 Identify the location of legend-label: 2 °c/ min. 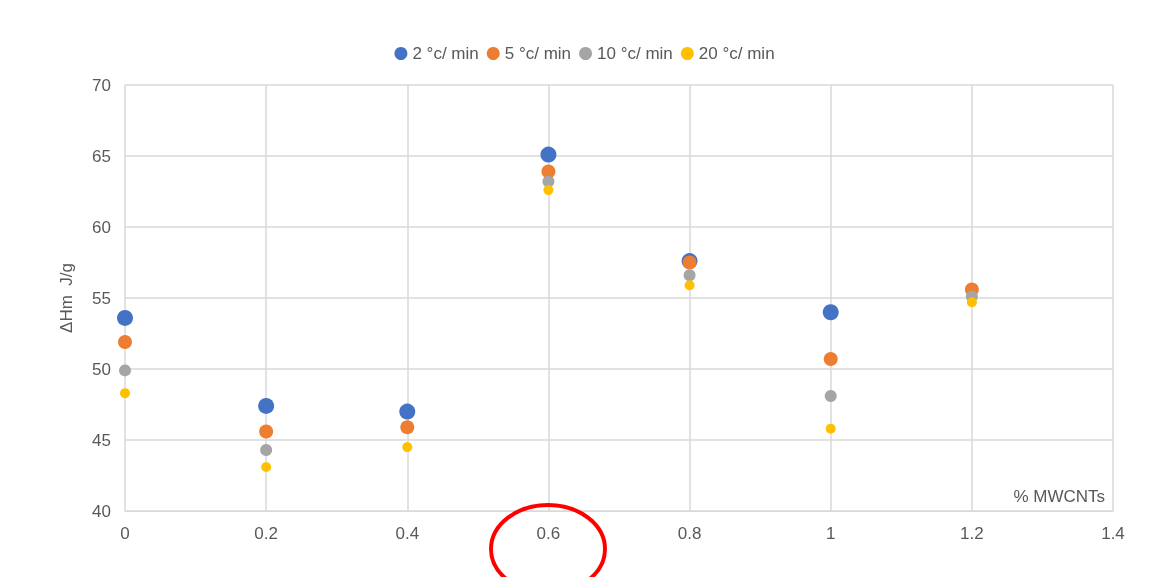
(445, 53).